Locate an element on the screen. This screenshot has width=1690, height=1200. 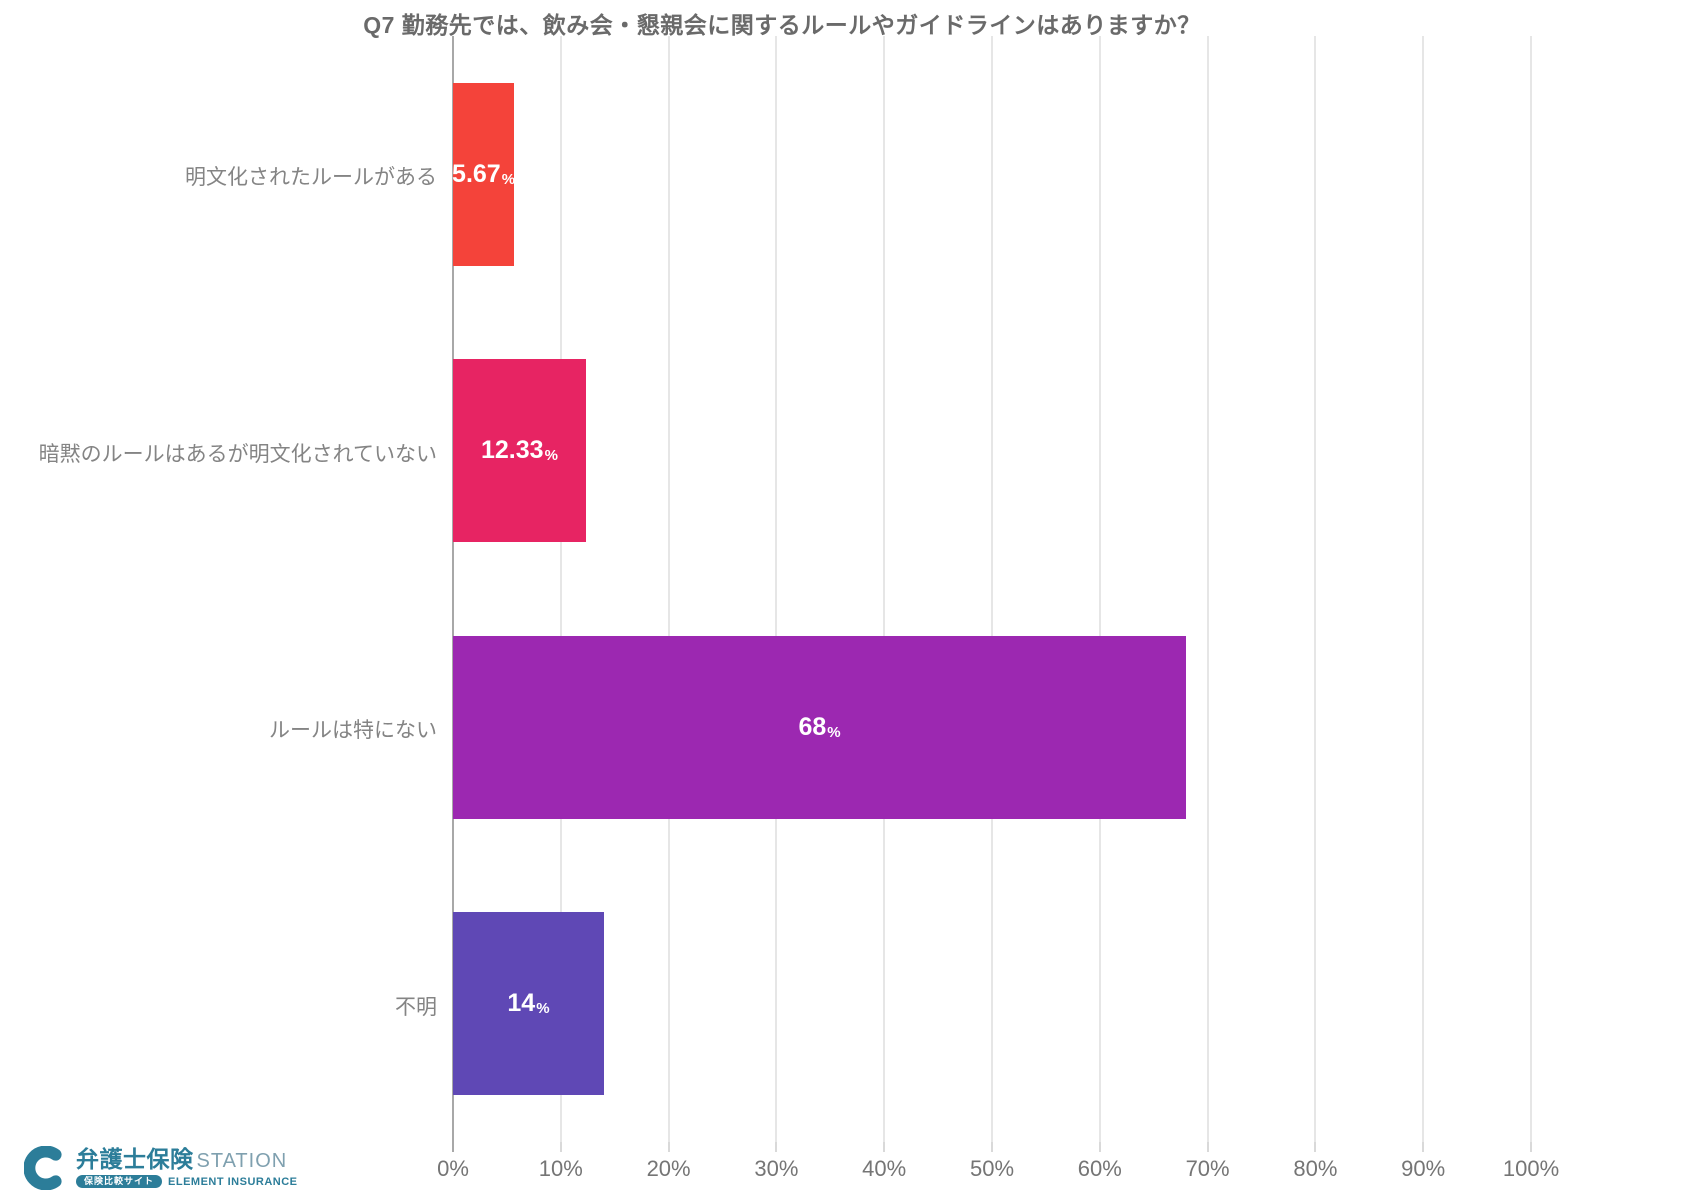
site-logo: 弁護士保険 STATION 保険比較サイト ELEMENT INSURANCE is located at coordinates (161, 1168).